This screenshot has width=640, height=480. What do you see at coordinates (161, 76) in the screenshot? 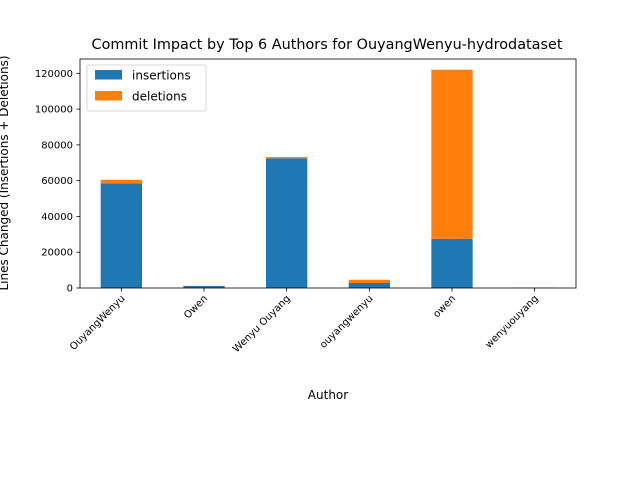
I see `legend-label-insertions: insertions` at bounding box center [161, 76].